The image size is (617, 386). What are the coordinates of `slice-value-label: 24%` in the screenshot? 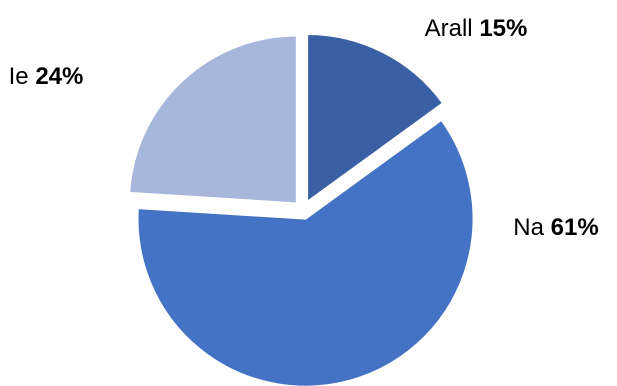 It's located at (59, 76).